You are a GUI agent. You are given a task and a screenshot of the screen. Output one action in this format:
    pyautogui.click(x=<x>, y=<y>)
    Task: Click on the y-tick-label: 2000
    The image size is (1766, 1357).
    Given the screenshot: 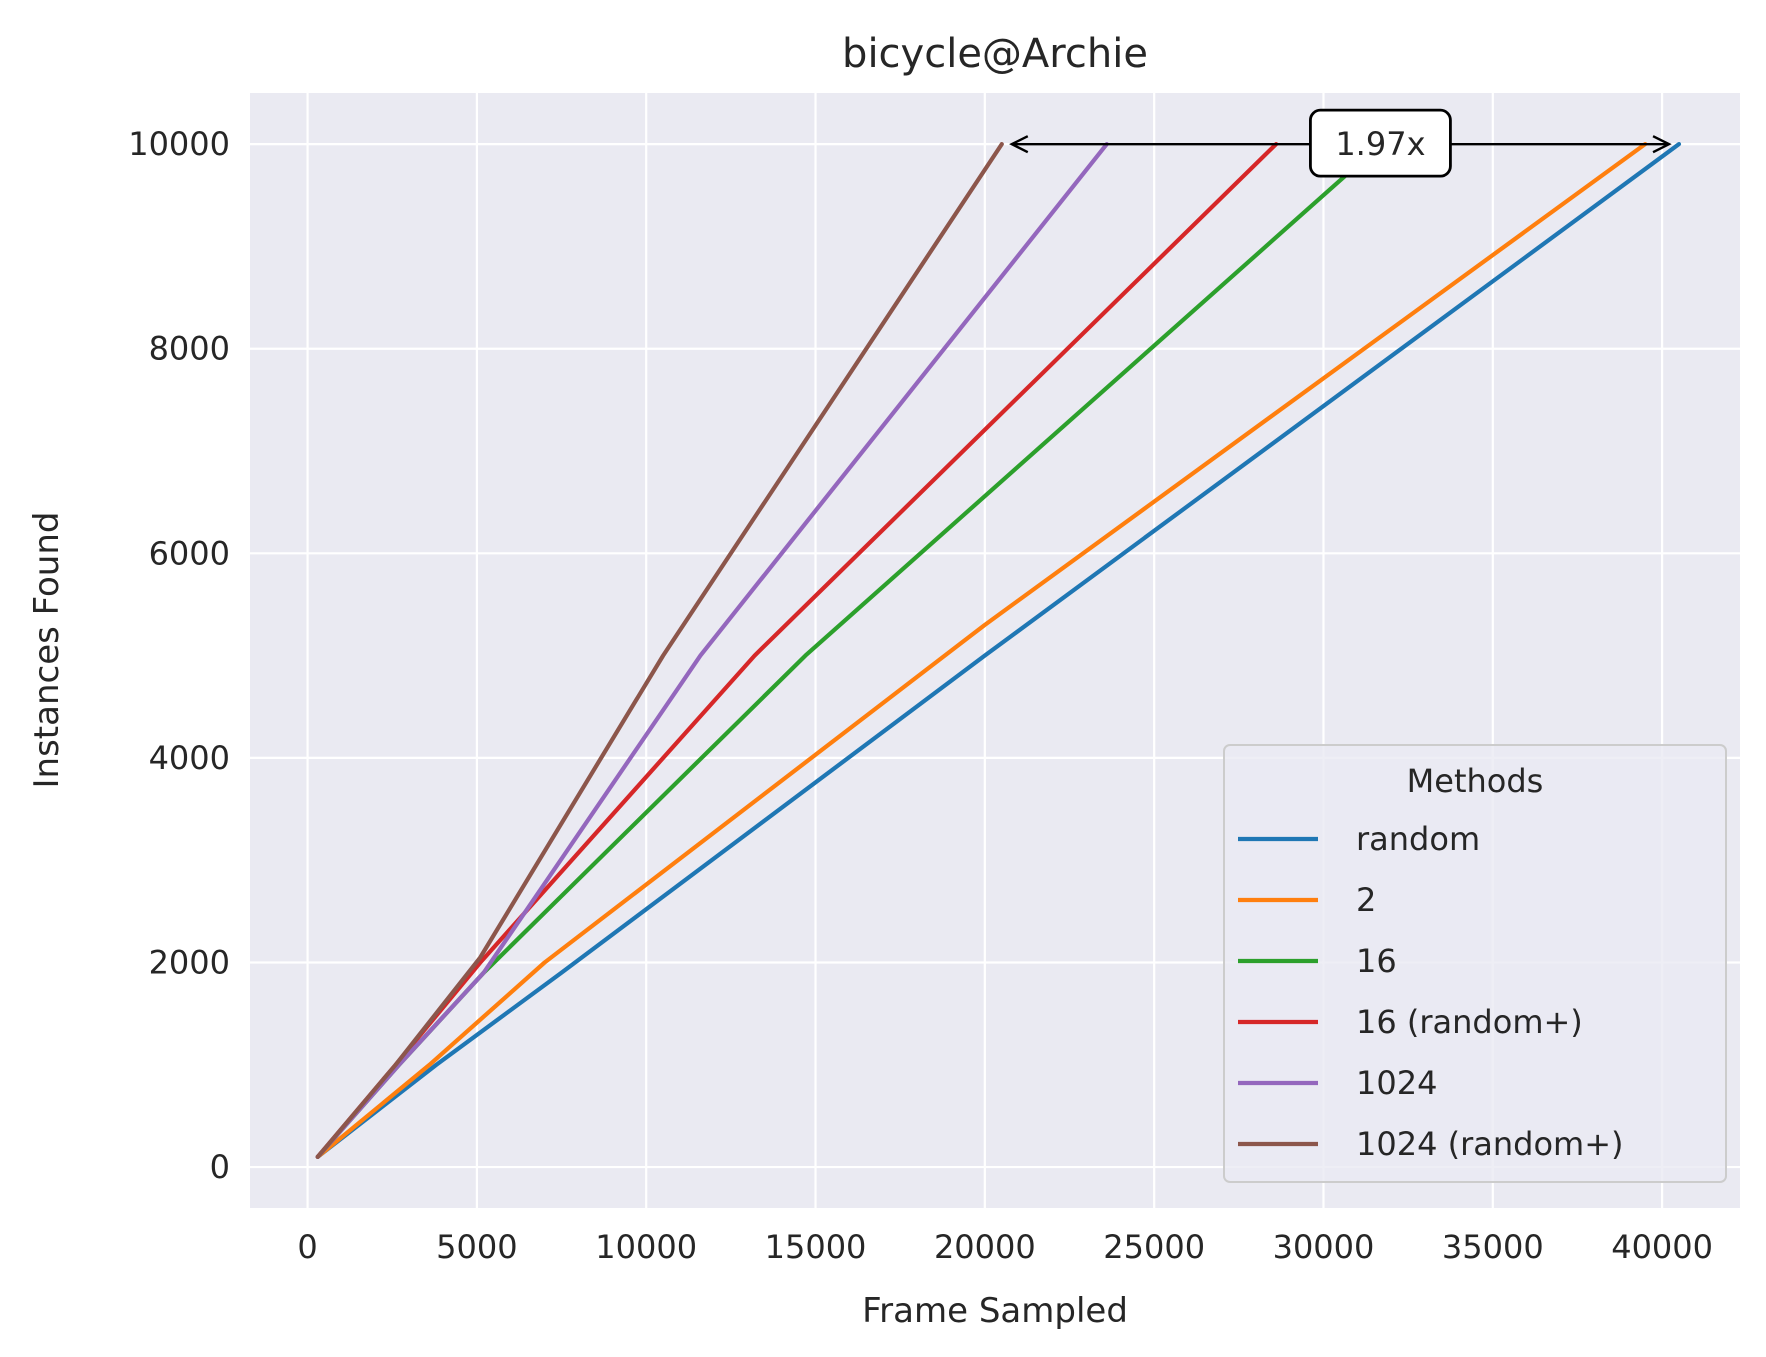 What is the action you would take?
    pyautogui.click(x=189, y=962)
    